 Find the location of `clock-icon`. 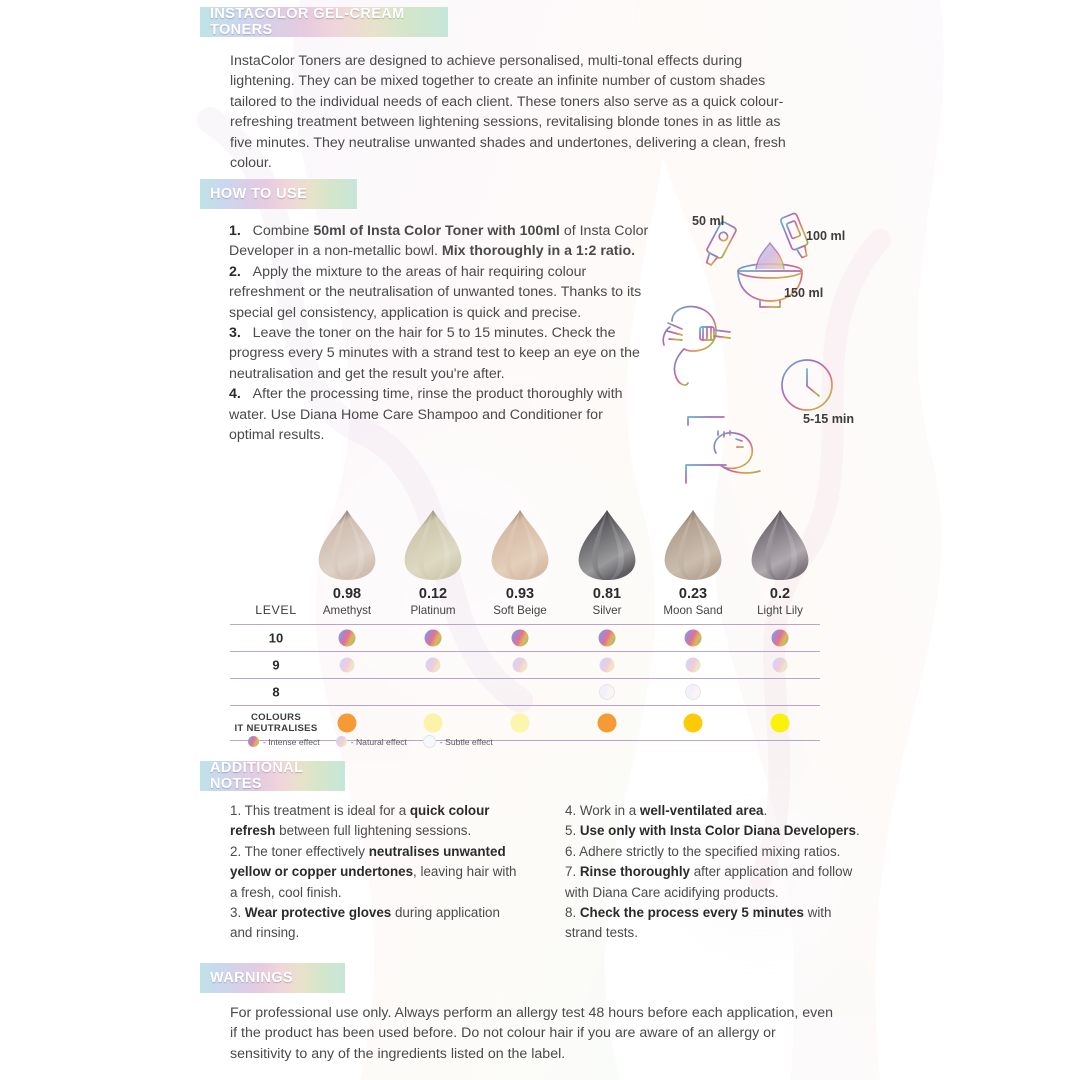

clock-icon is located at coordinates (807, 385).